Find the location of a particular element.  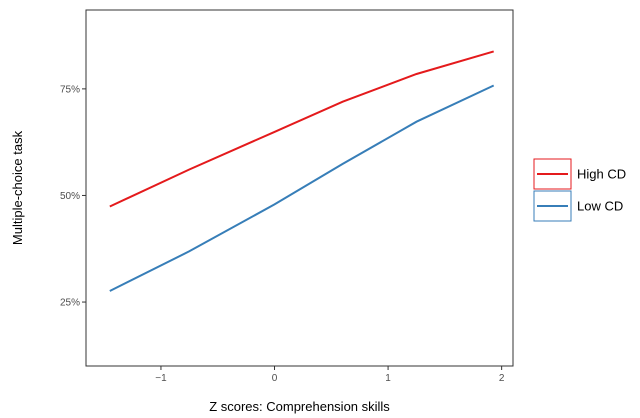

x-axis-title: Z scores: Comprehension skills is located at coordinates (299, 406).